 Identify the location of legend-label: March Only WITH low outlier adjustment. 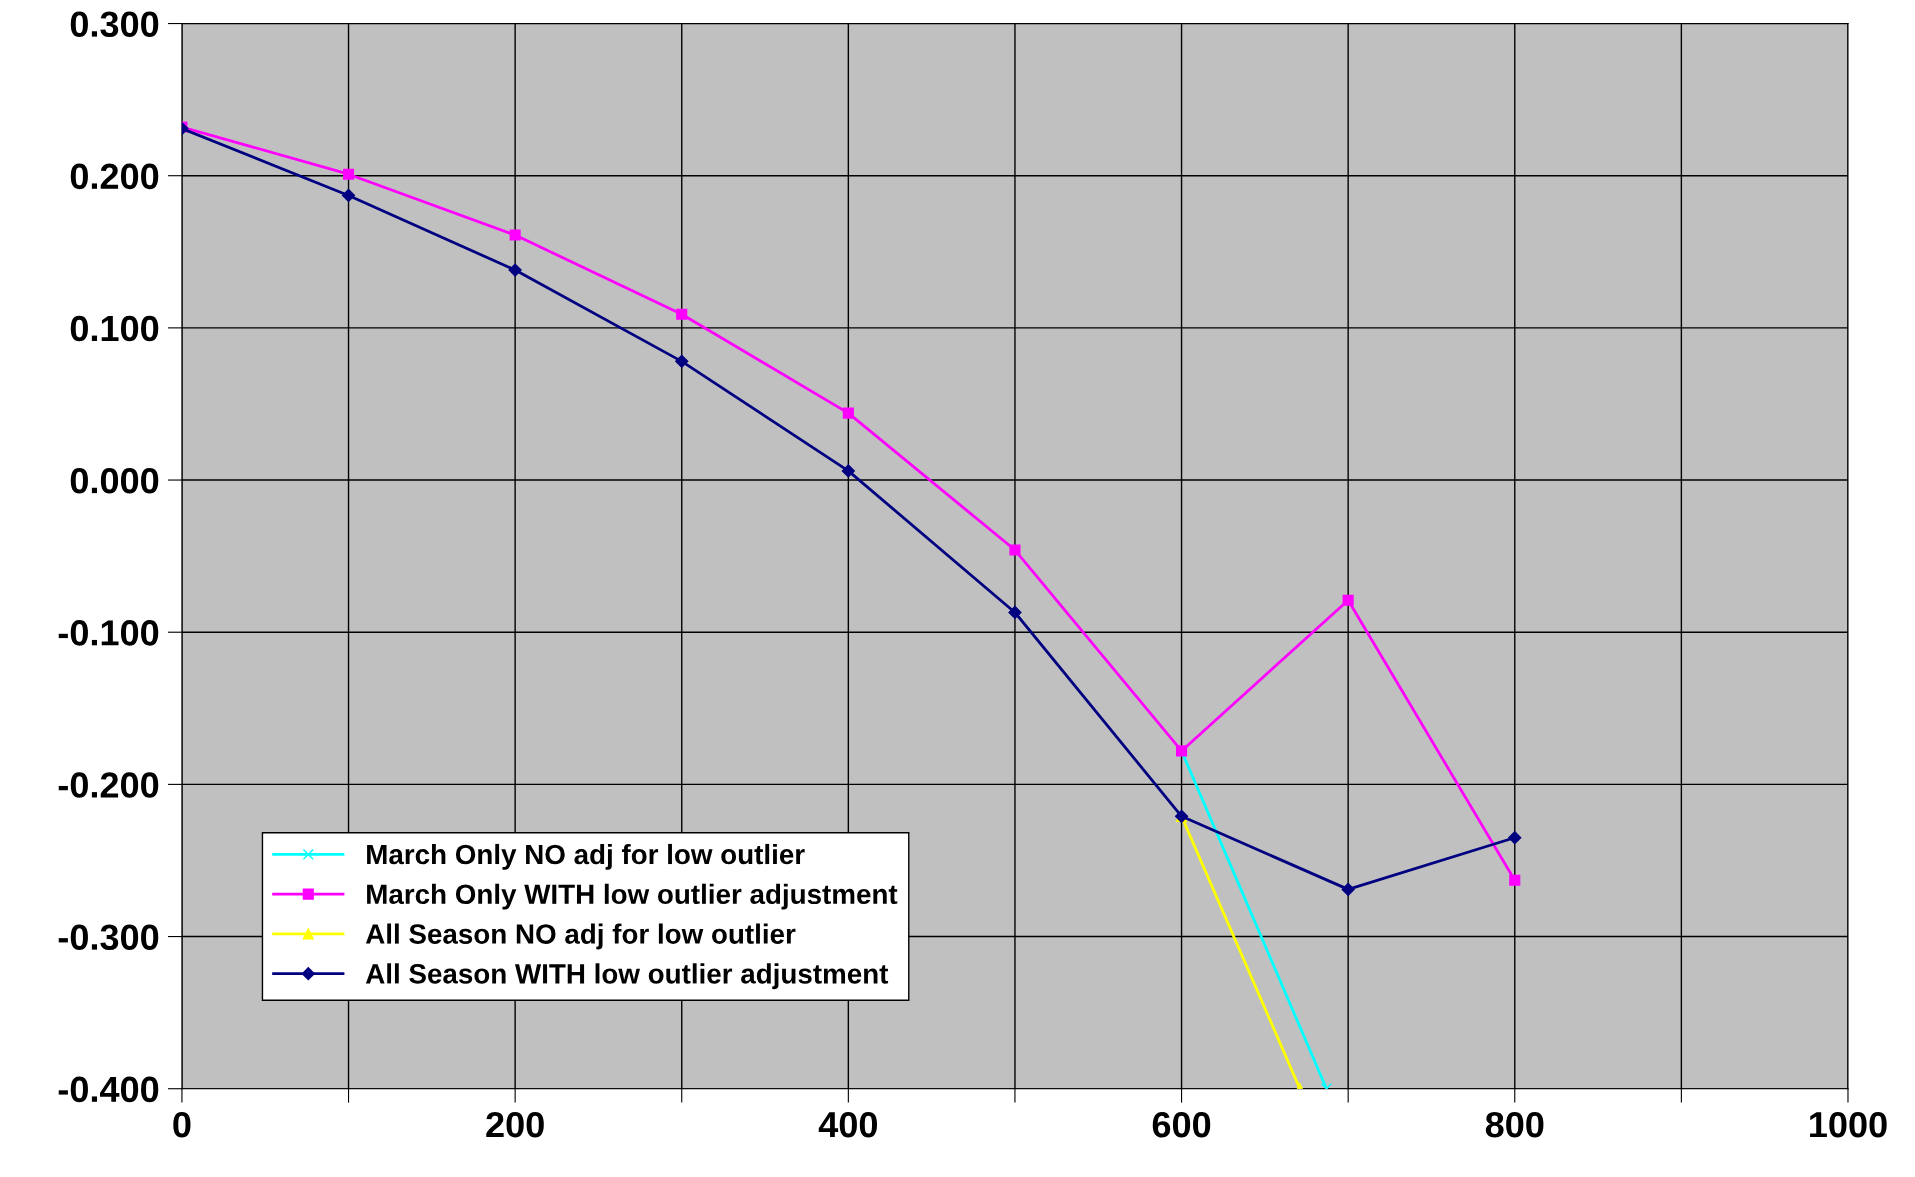
(632, 896).